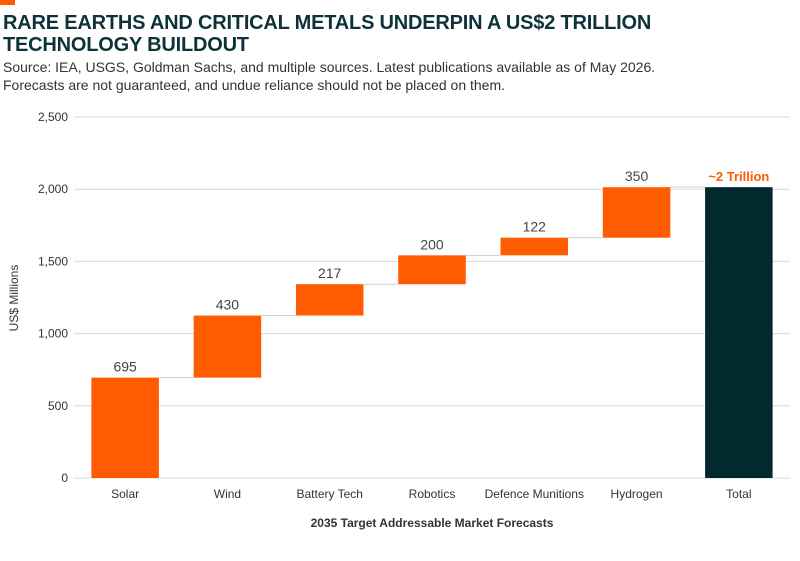 The image size is (800, 561). Describe the element at coordinates (227, 346) in the screenshot. I see `bar-wind` at that location.